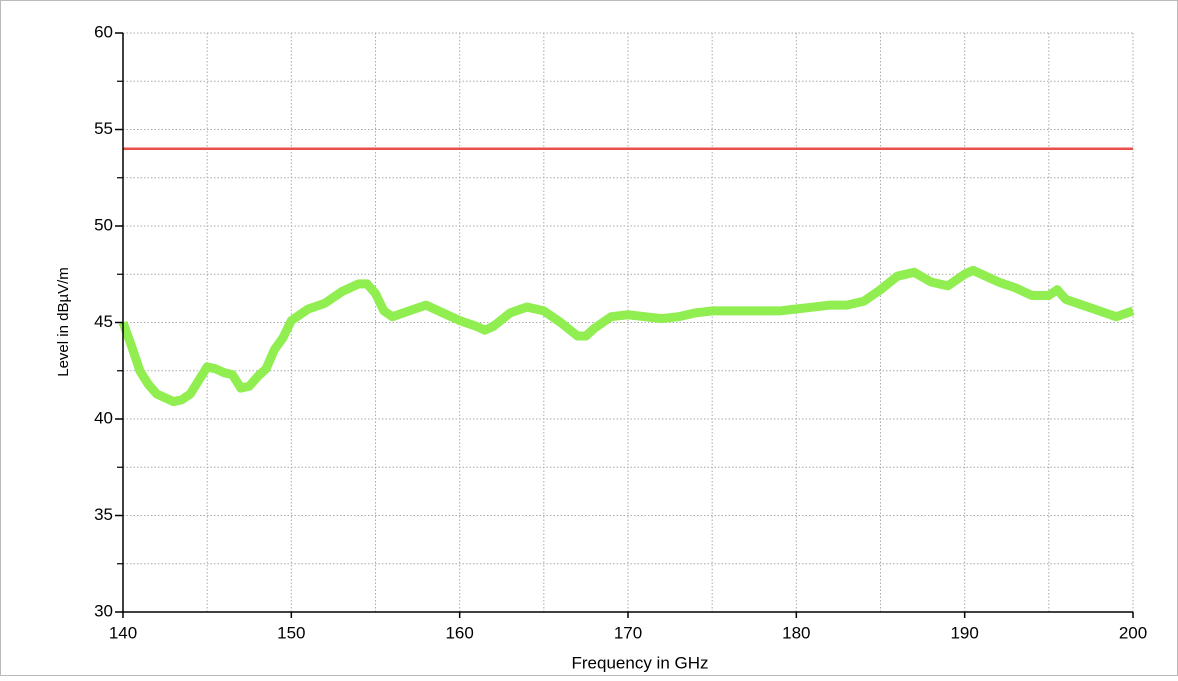 This screenshot has height=681, width=1178. Describe the element at coordinates (964, 632) in the screenshot. I see `x-tick-label: 190` at that location.